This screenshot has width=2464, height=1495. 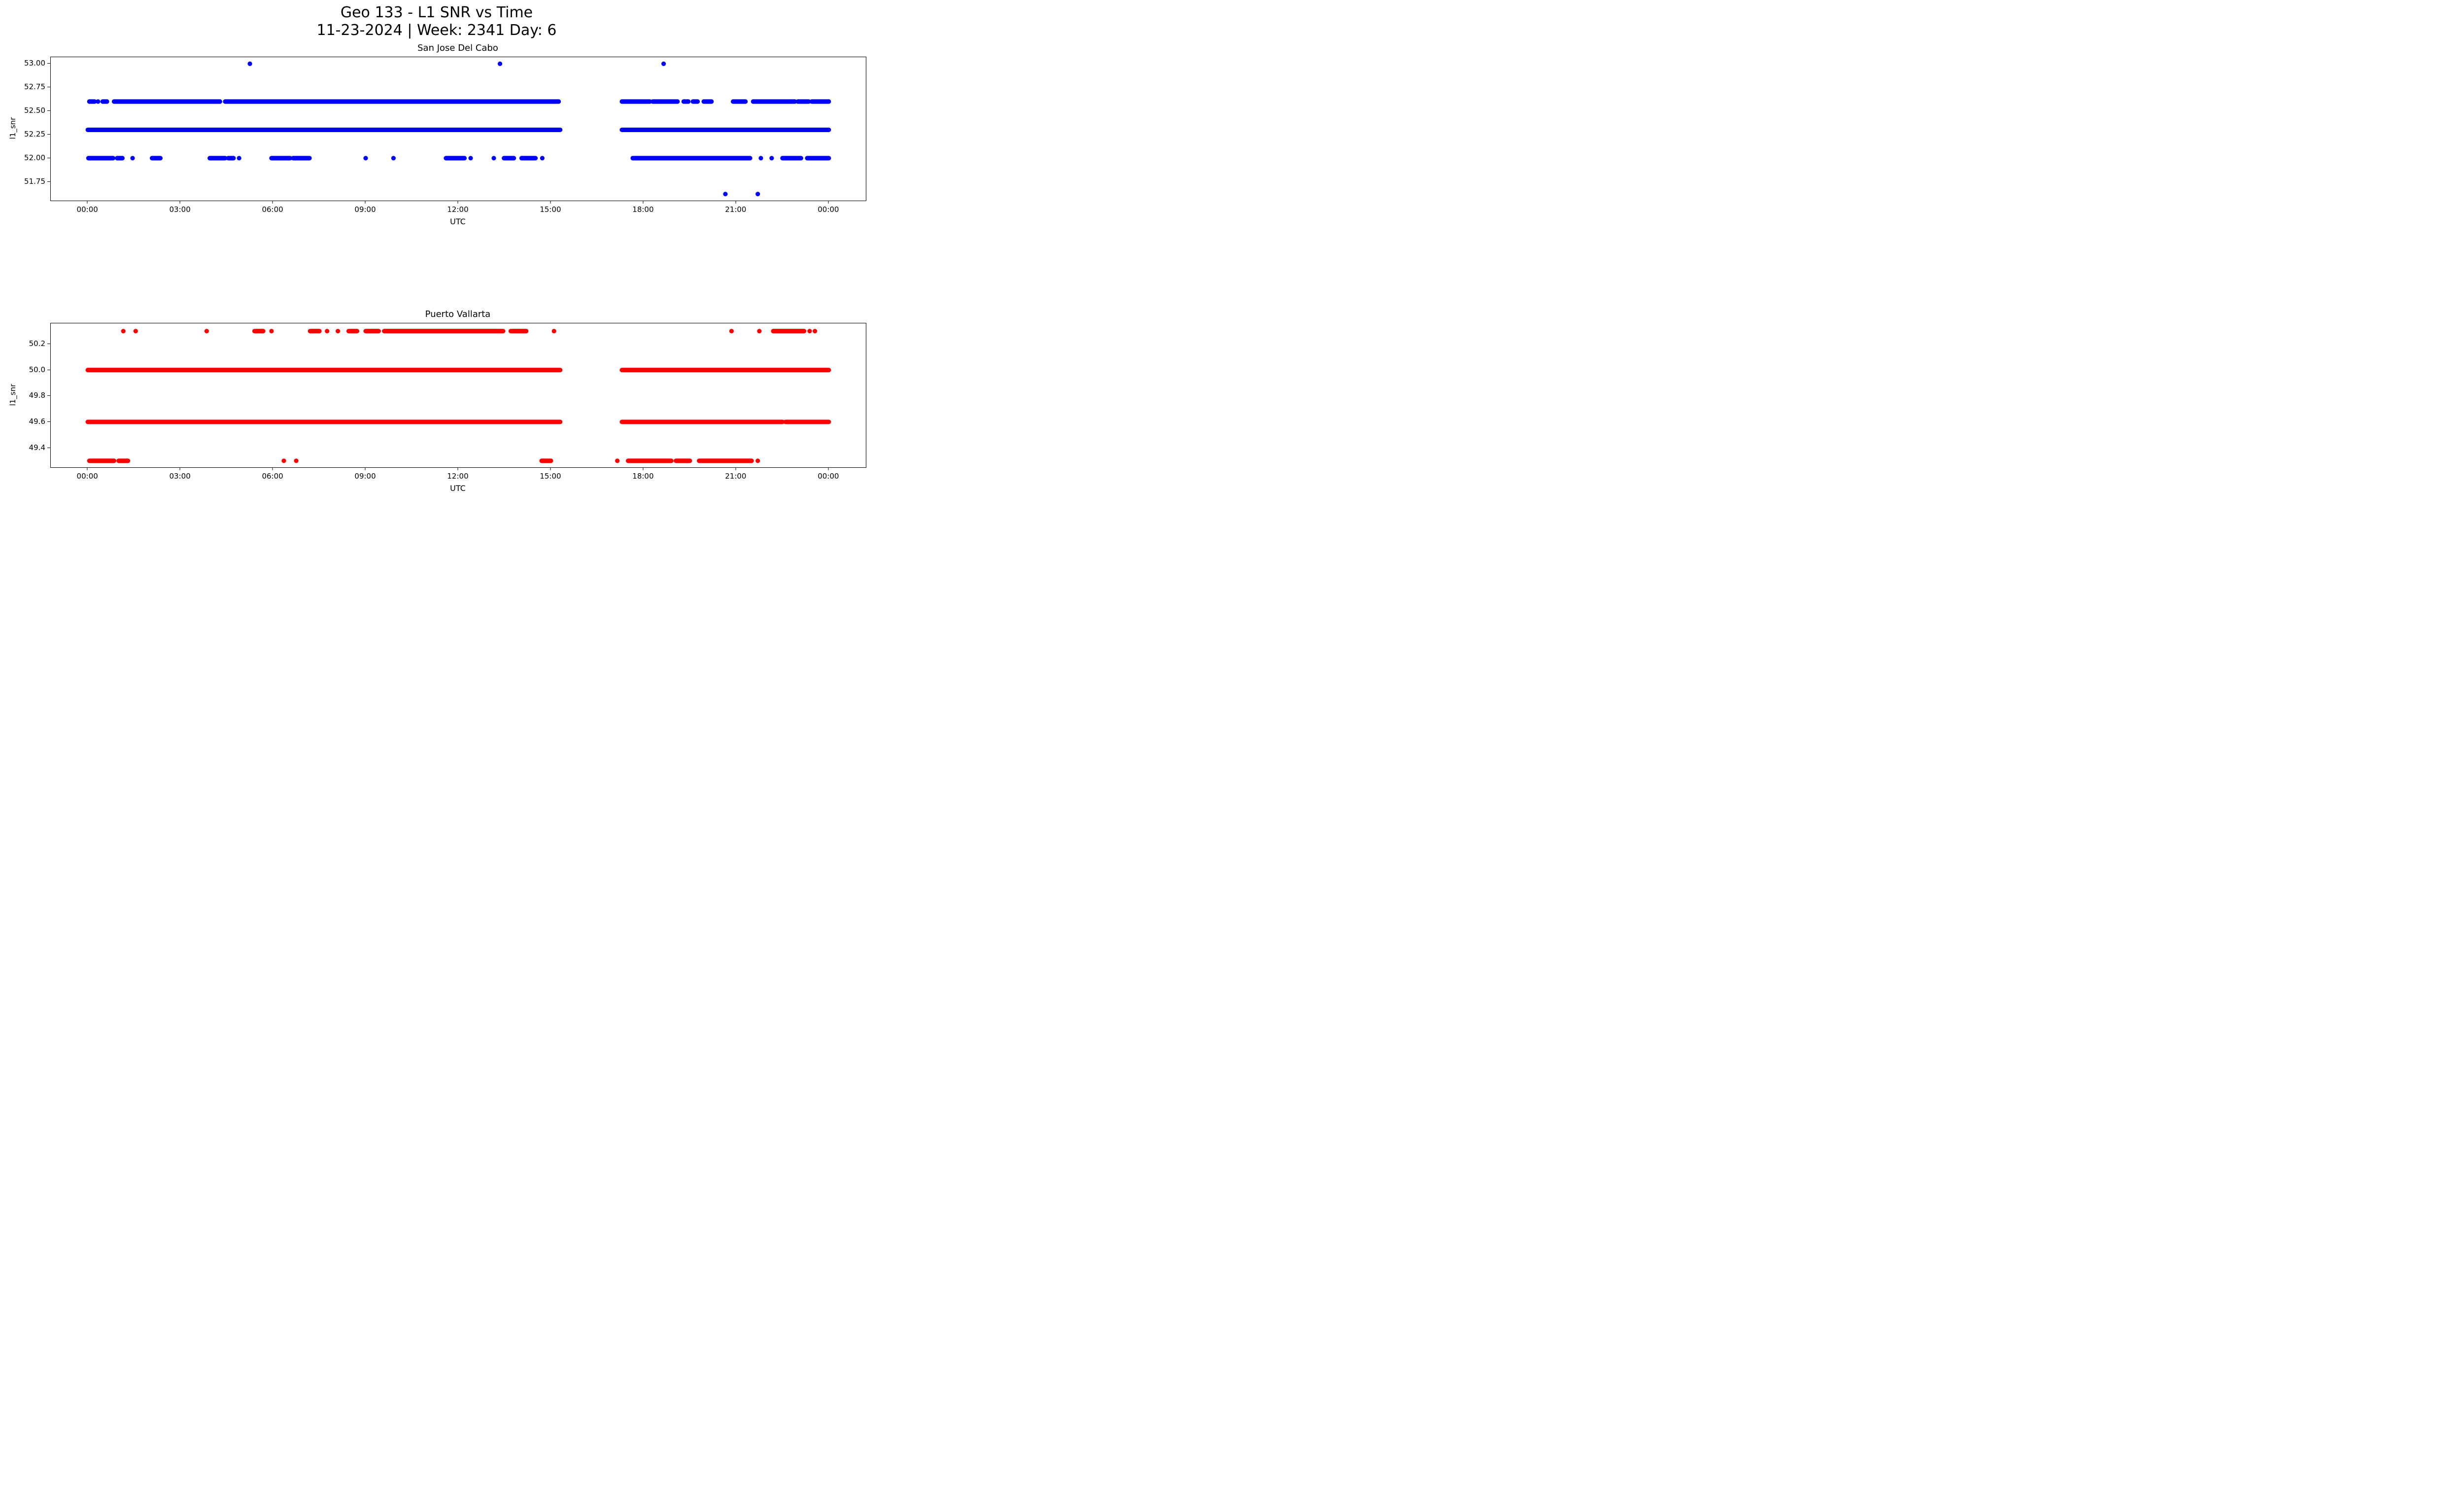 I want to click on y-tick-label: 49.4, so click(x=37, y=447).